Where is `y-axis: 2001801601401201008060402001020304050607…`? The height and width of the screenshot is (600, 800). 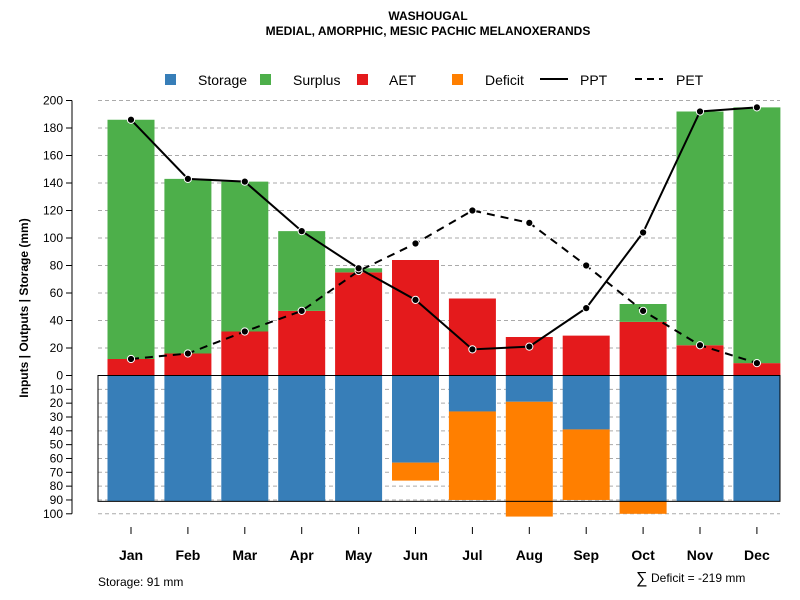 y-axis: 2001801601401201008060402001020304050607… is located at coordinates (58, 307).